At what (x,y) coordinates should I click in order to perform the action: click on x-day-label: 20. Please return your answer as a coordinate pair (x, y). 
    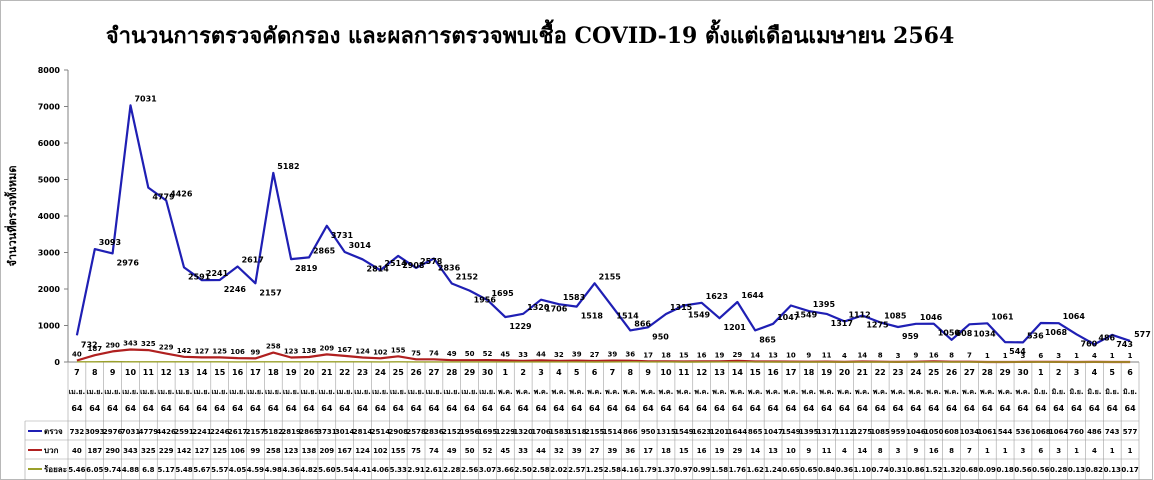
    Looking at the image, I should click on (309, 372).